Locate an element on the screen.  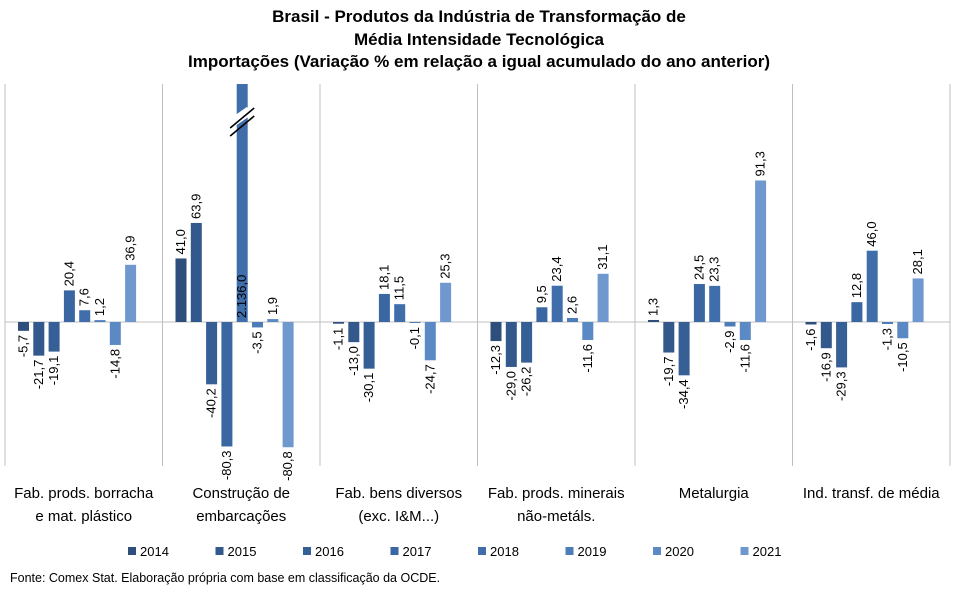
data-label: -5,7 is located at coordinates (23, 346).